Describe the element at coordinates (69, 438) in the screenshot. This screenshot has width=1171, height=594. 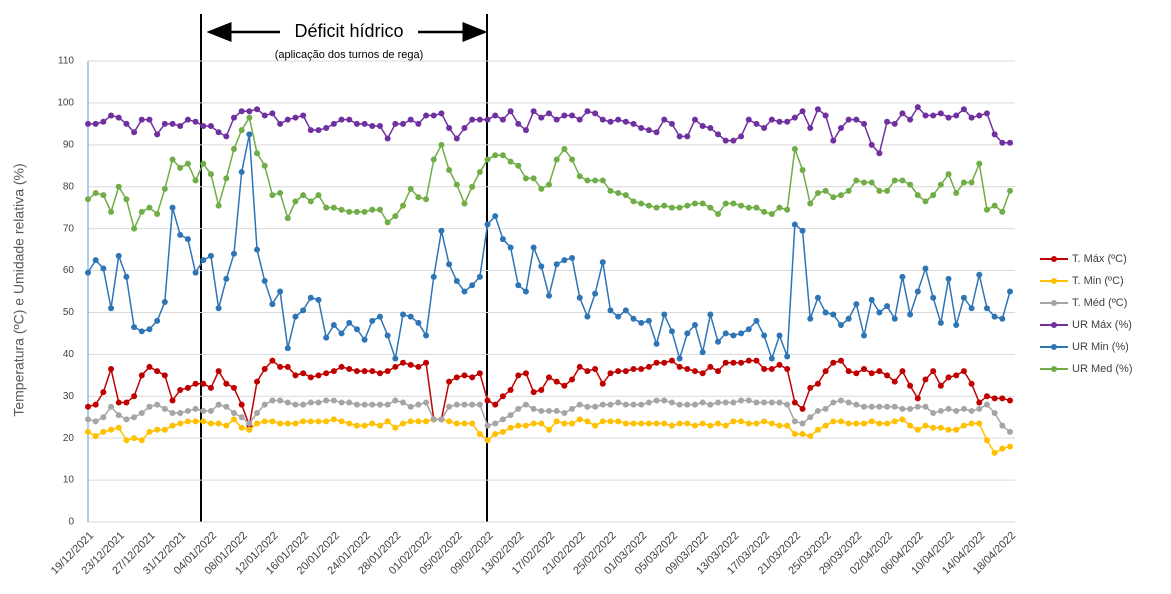
I see `y-tick-label: 20` at that location.